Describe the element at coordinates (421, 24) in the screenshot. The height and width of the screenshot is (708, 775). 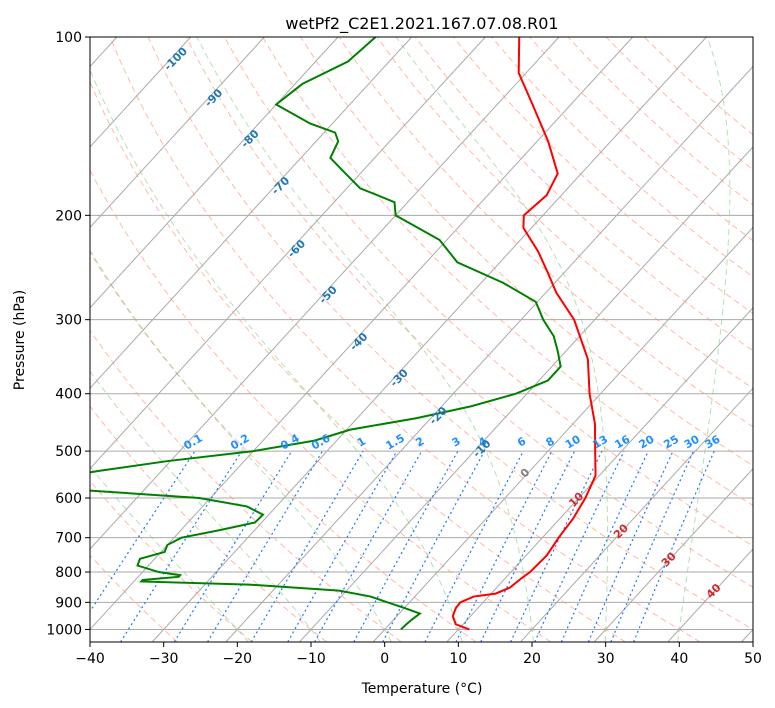
I see `chart-title: wetPf2_C2E1.2021.167.07.08.R01` at that location.